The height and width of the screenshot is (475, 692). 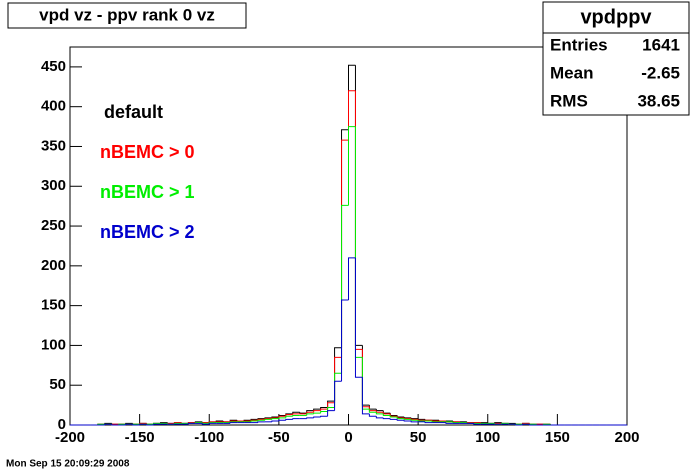 What do you see at coordinates (209, 437) in the screenshot?
I see `x-tick-label: -100` at bounding box center [209, 437].